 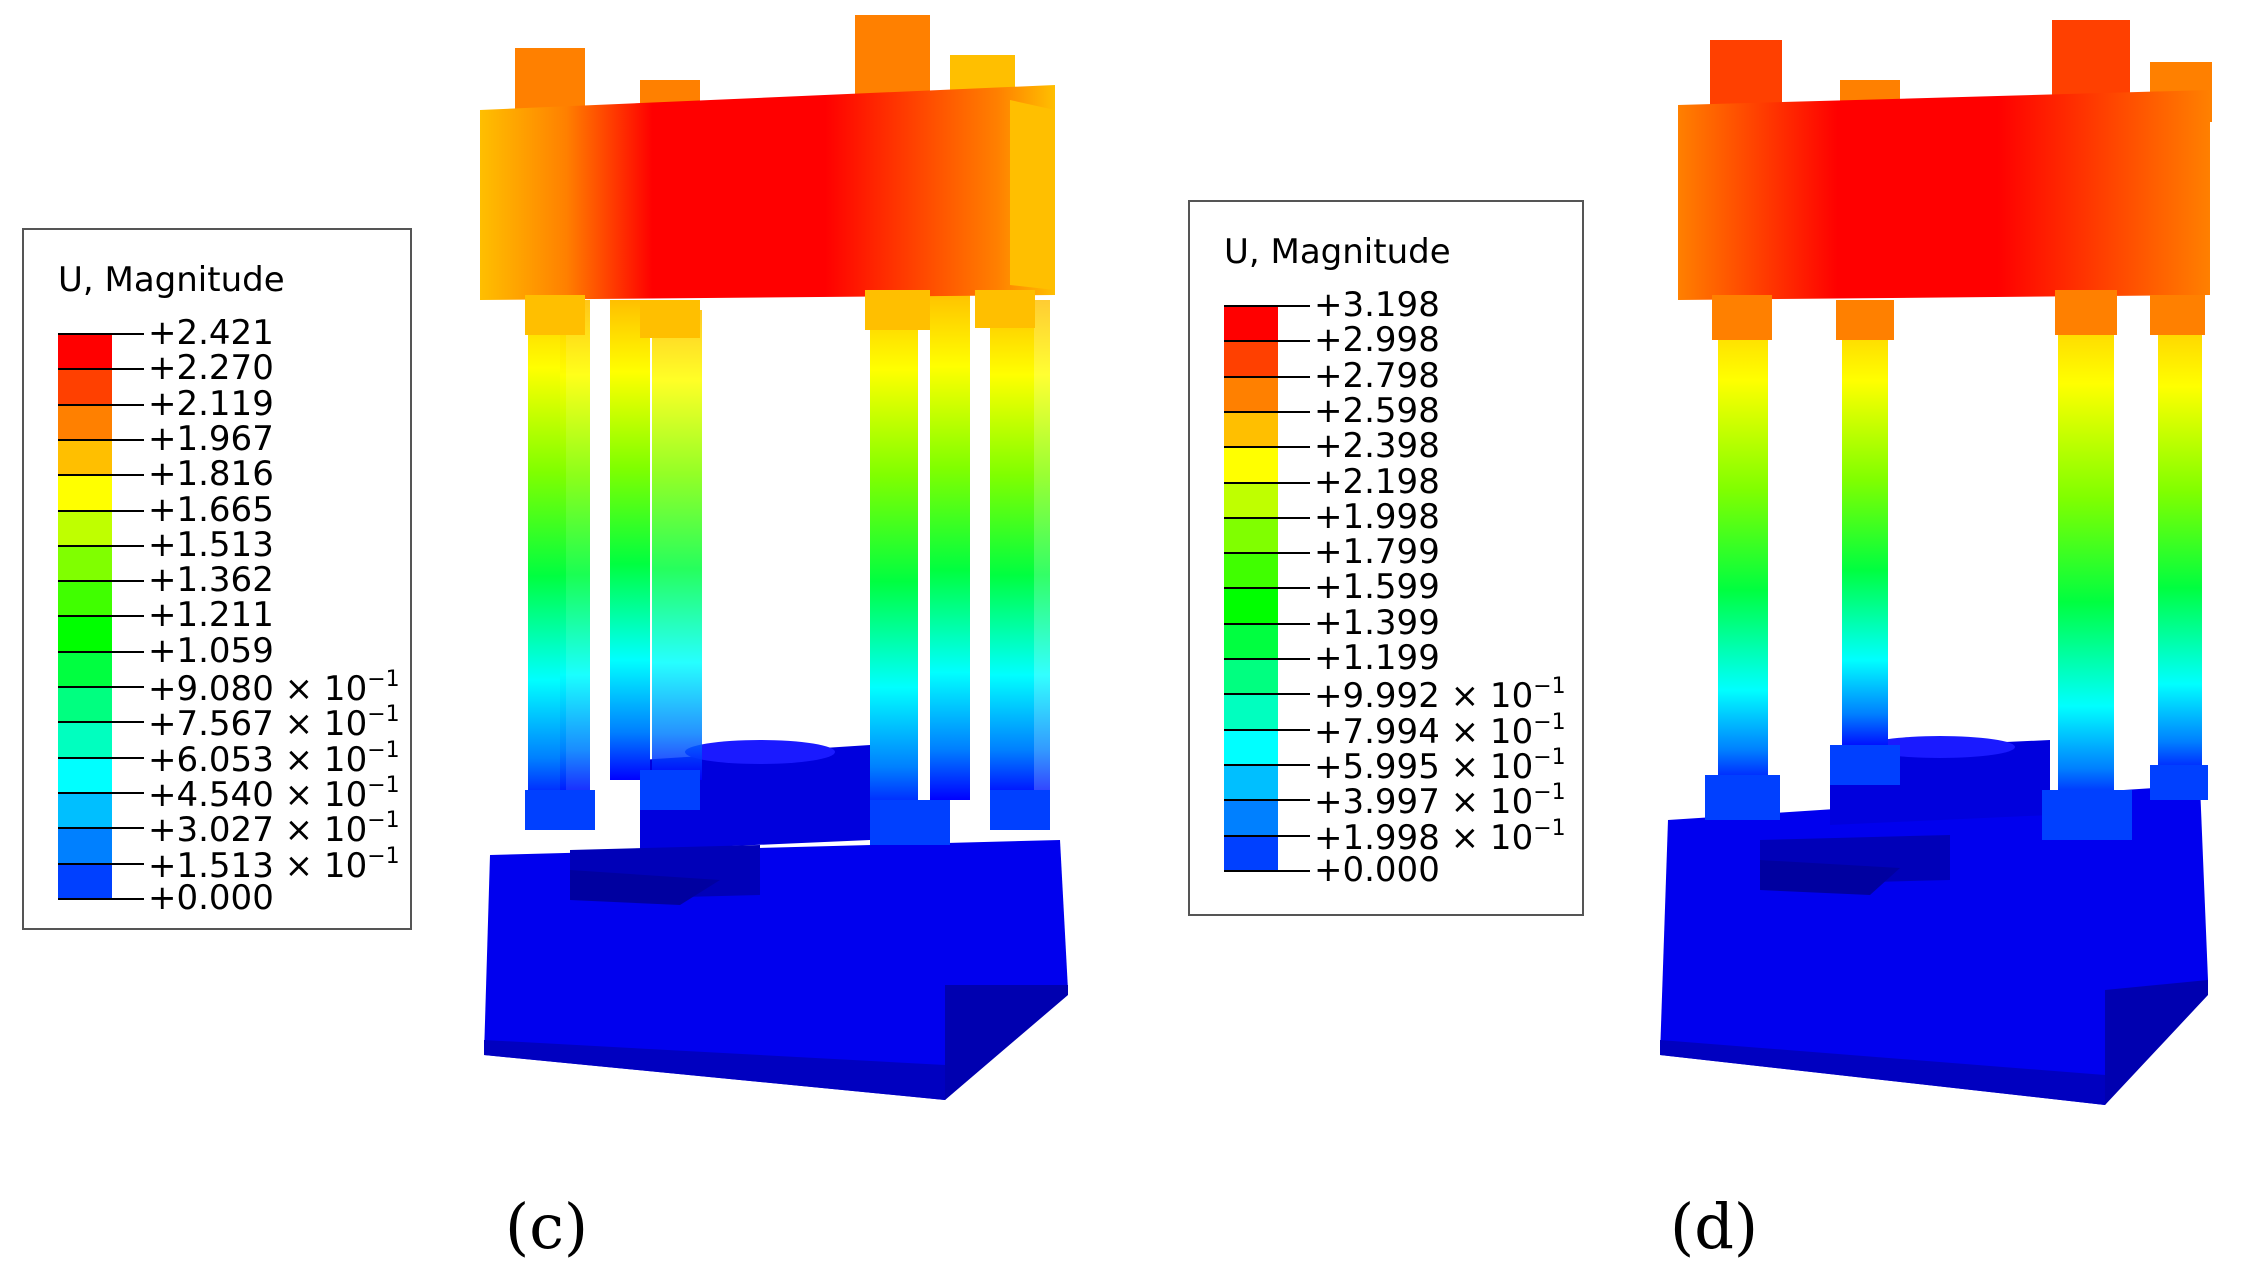 I want to click on legend-value-label: +1.211, so click(x=211, y=615).